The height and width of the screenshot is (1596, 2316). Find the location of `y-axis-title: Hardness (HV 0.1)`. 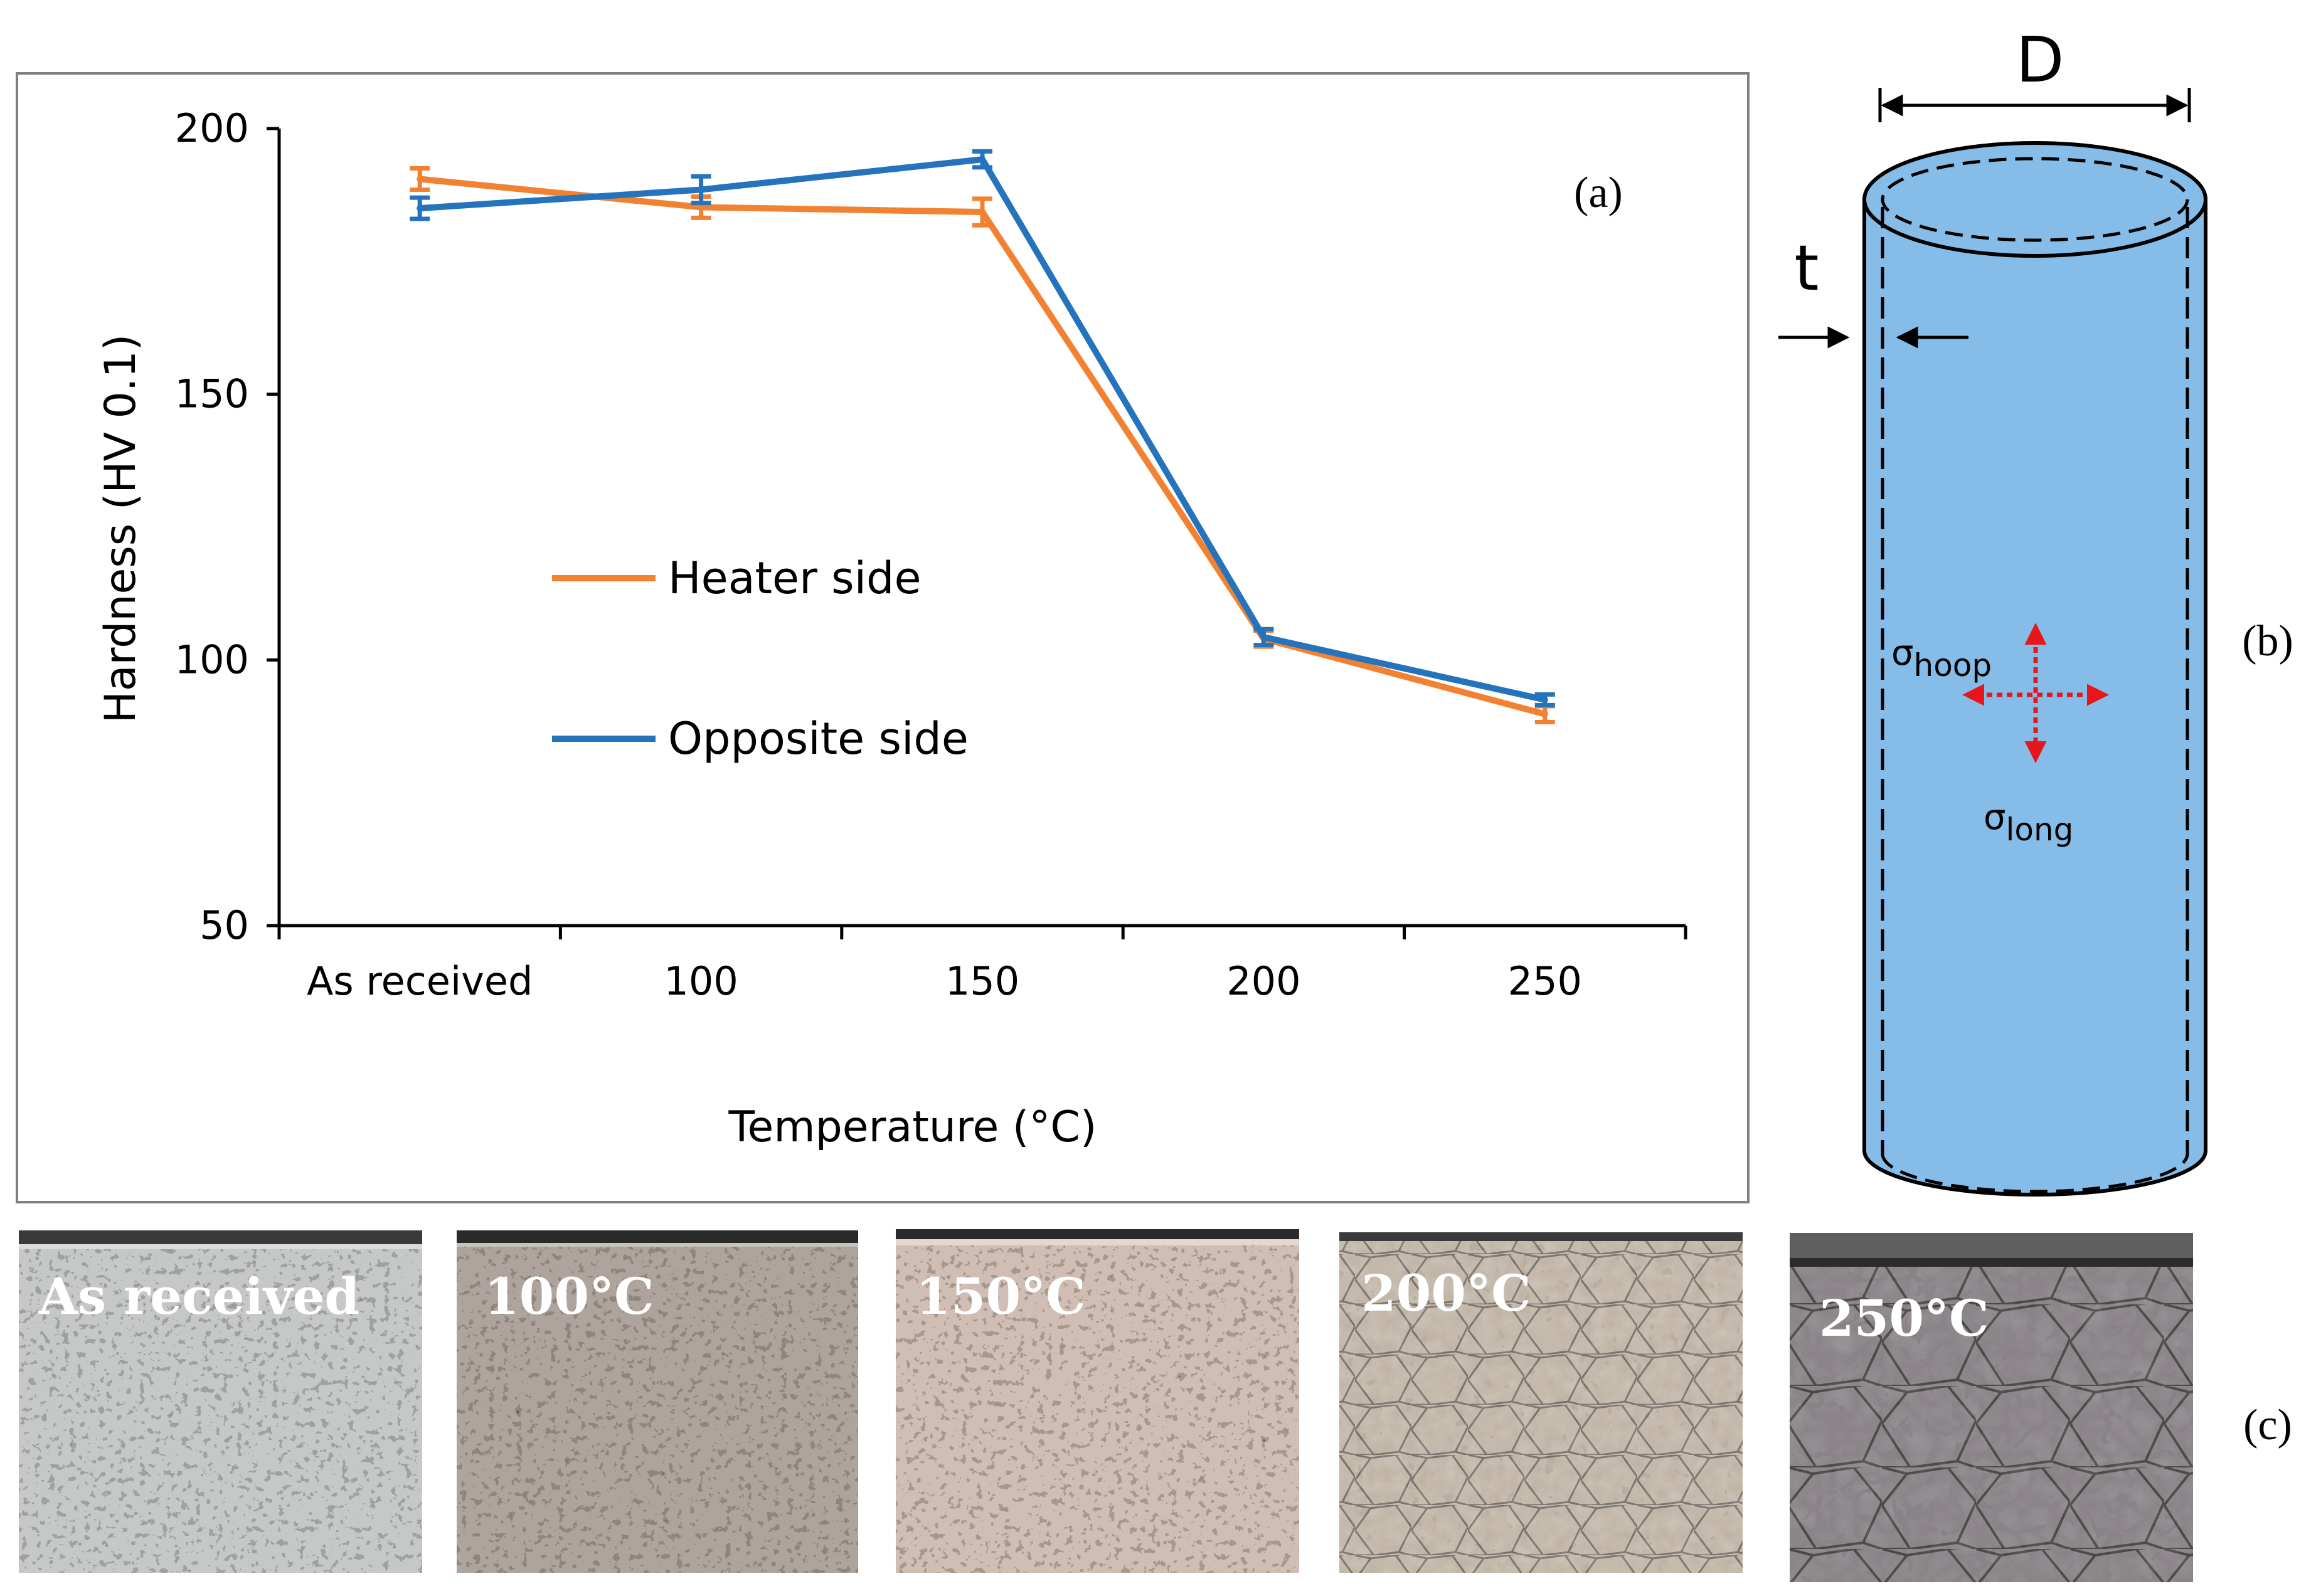

y-axis-title: Hardness (HV 0.1) is located at coordinates (121, 529).